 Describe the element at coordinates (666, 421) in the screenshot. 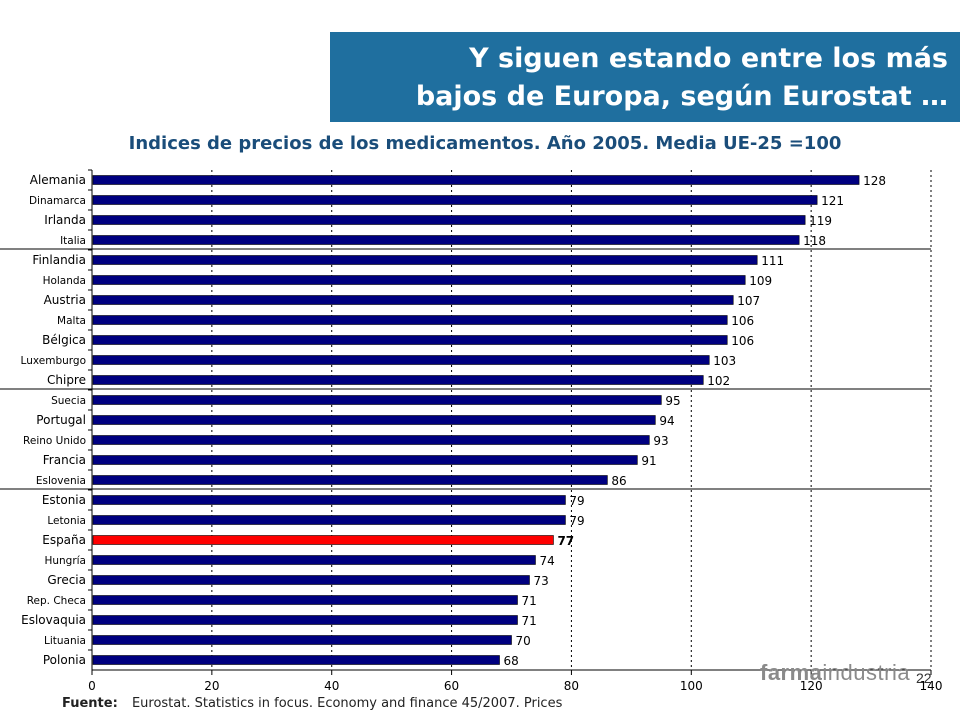

I see `data-label: 94` at that location.